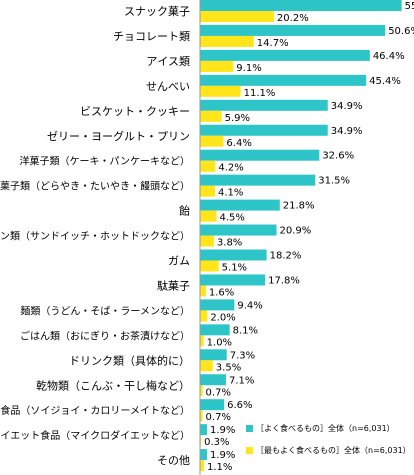 Image resolution: width=414 pixels, height=475 pixels. Describe the element at coordinates (241, 380) in the screenshot. I see `data-label-often: 7.1%` at that location.